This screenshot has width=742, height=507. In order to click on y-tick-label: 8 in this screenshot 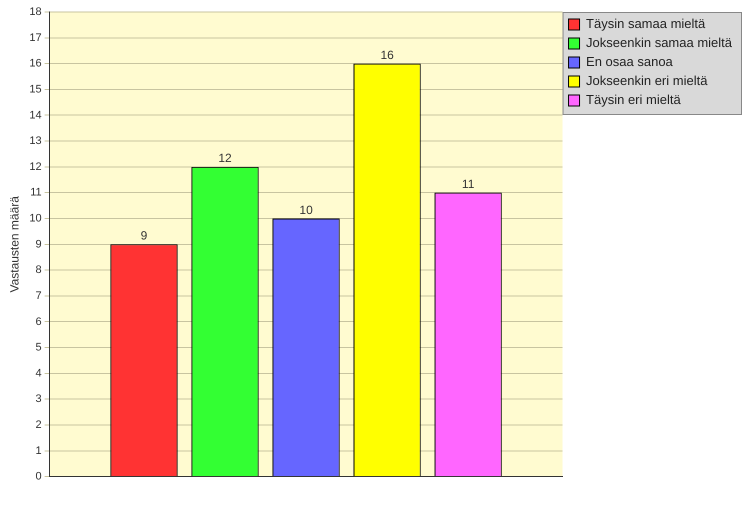, I will do `click(39, 270)`.